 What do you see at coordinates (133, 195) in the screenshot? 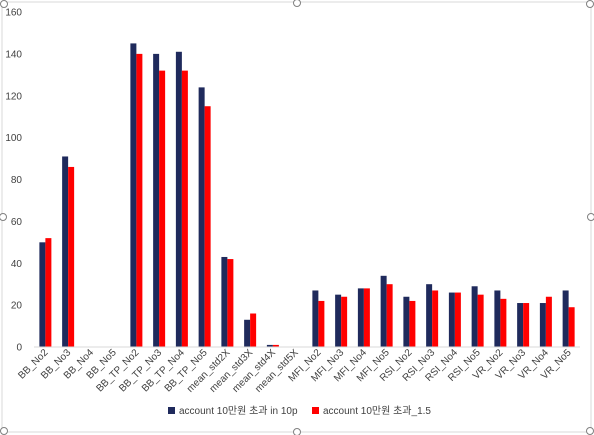
I see `bar-series-1-BB_TP_No2` at bounding box center [133, 195].